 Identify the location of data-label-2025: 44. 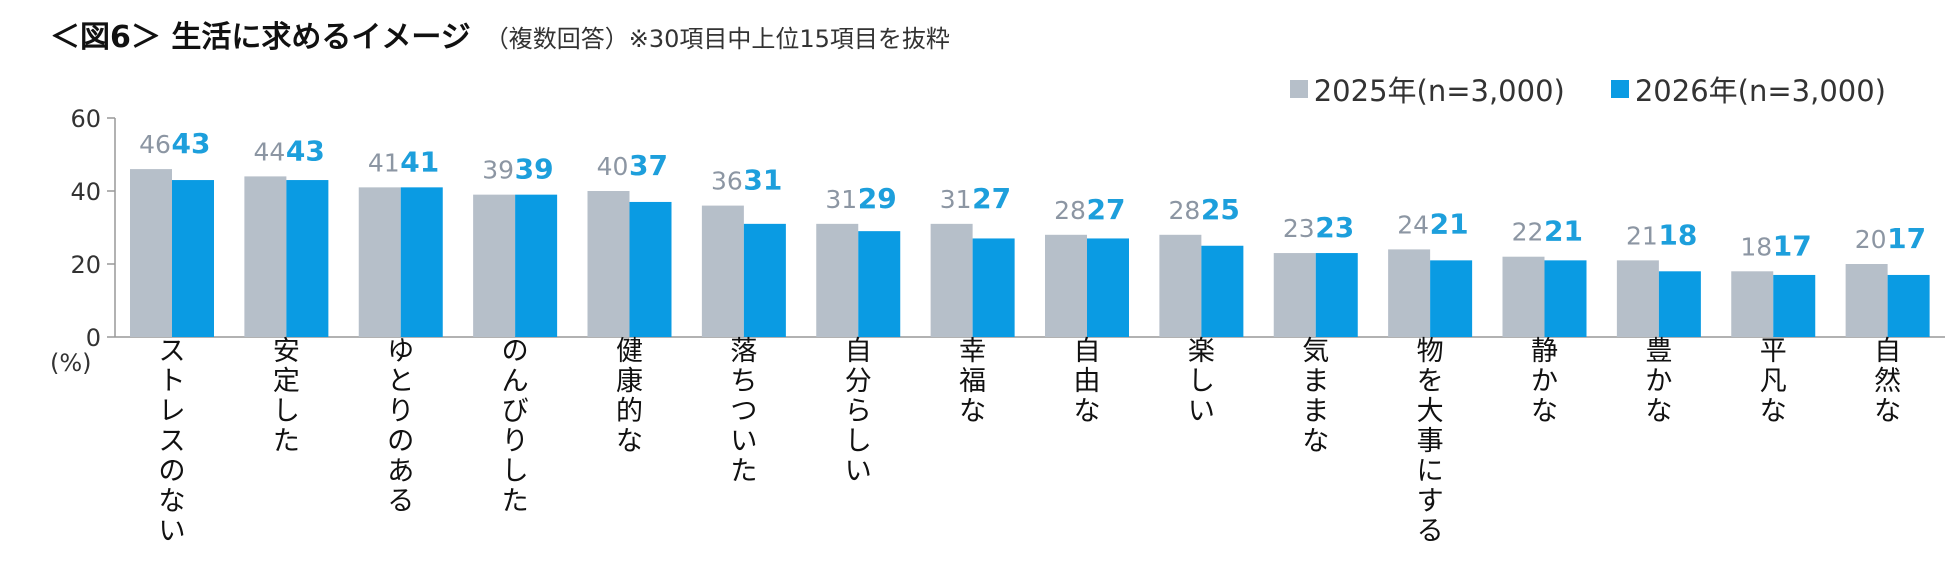
(269, 151).